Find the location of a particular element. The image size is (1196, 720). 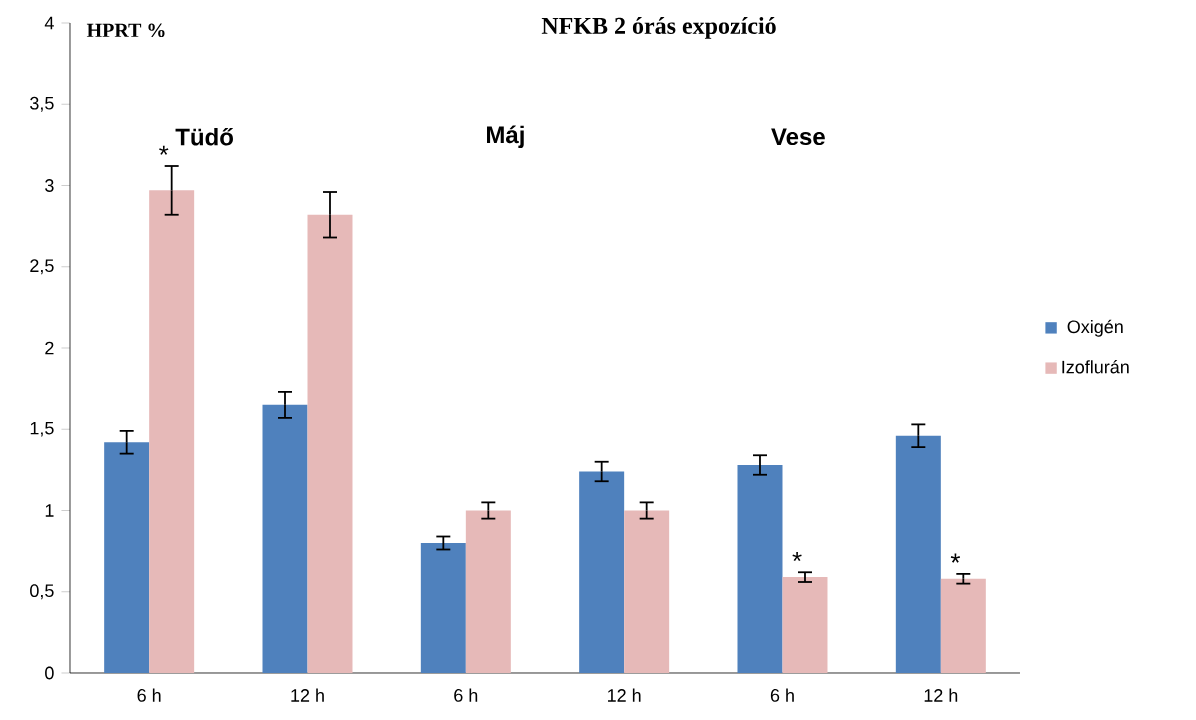

y-tick-label: 3 is located at coordinates (49, 185).